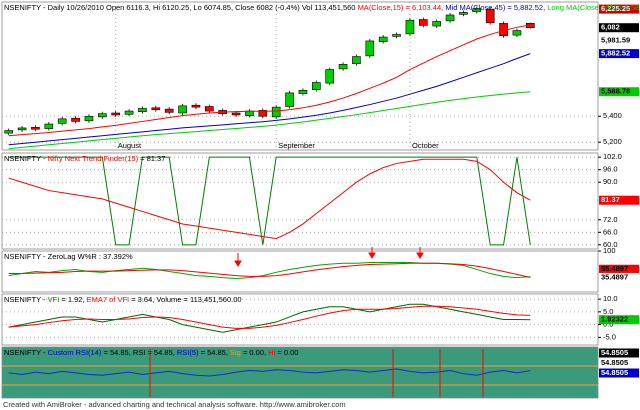 Image resolution: width=640 pixels, height=410 pixels. Describe the element at coordinates (72, 299) in the screenshot. I see `title-part: = 1.92,` at that location.